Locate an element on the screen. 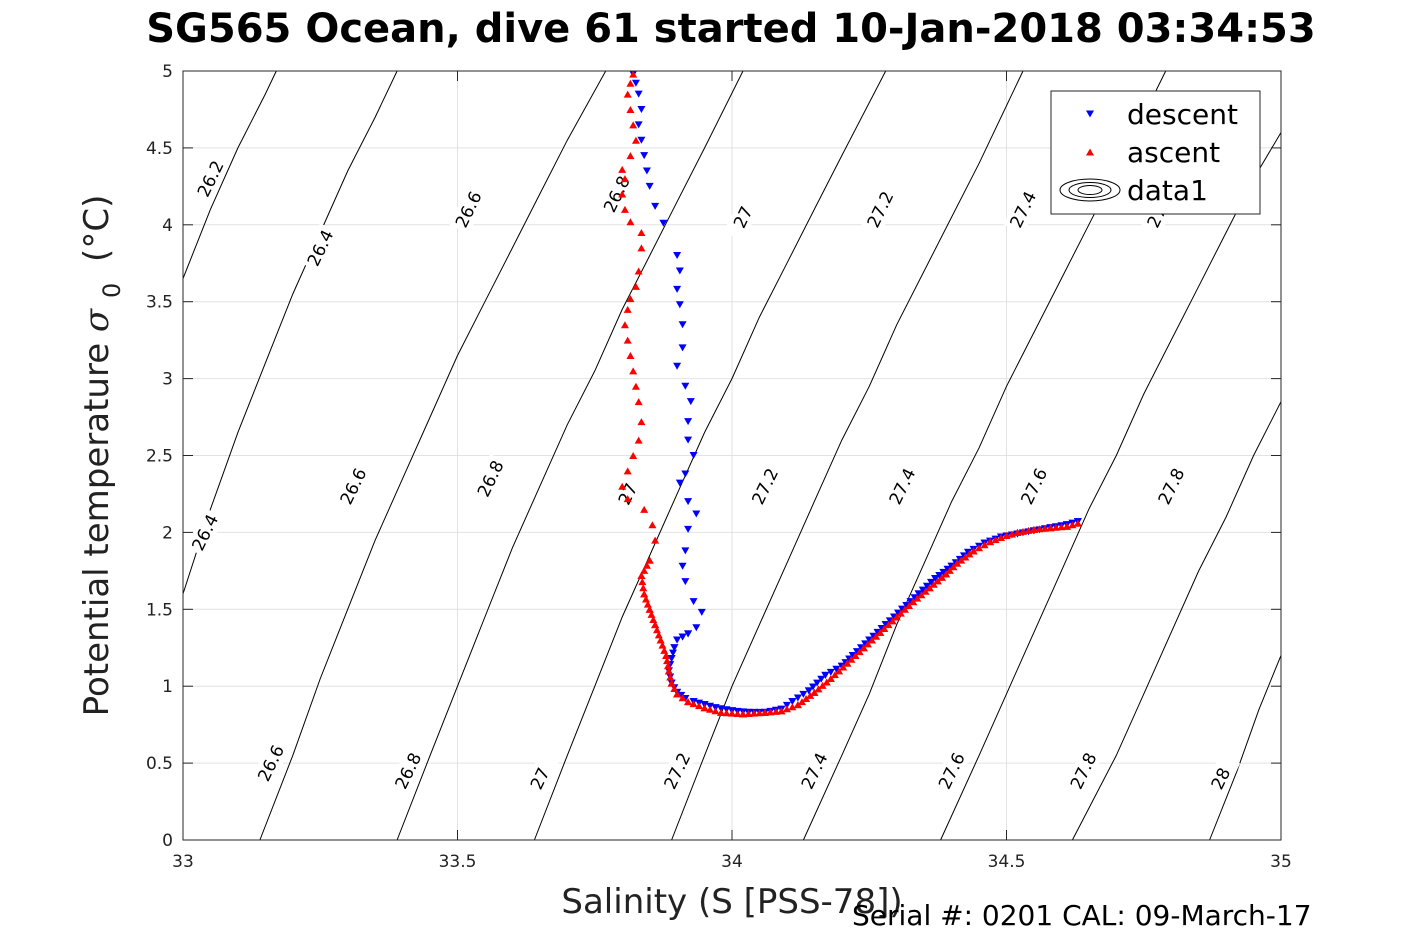 Image resolution: width=1417 pixels, height=945 pixels. legend-marker-ascent is located at coordinates (1090, 152).